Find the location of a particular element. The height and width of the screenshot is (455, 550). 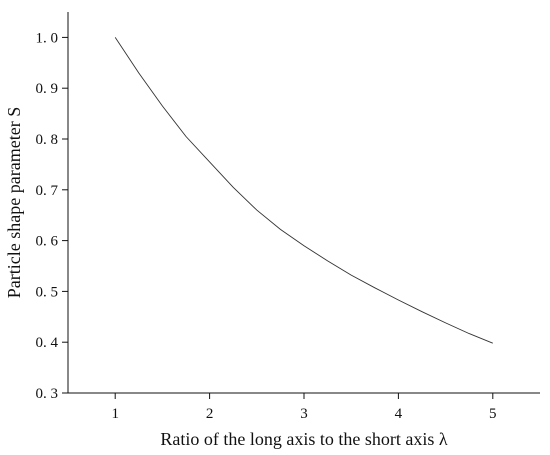

y-tick-label: 0. 7 is located at coordinates (47, 191).